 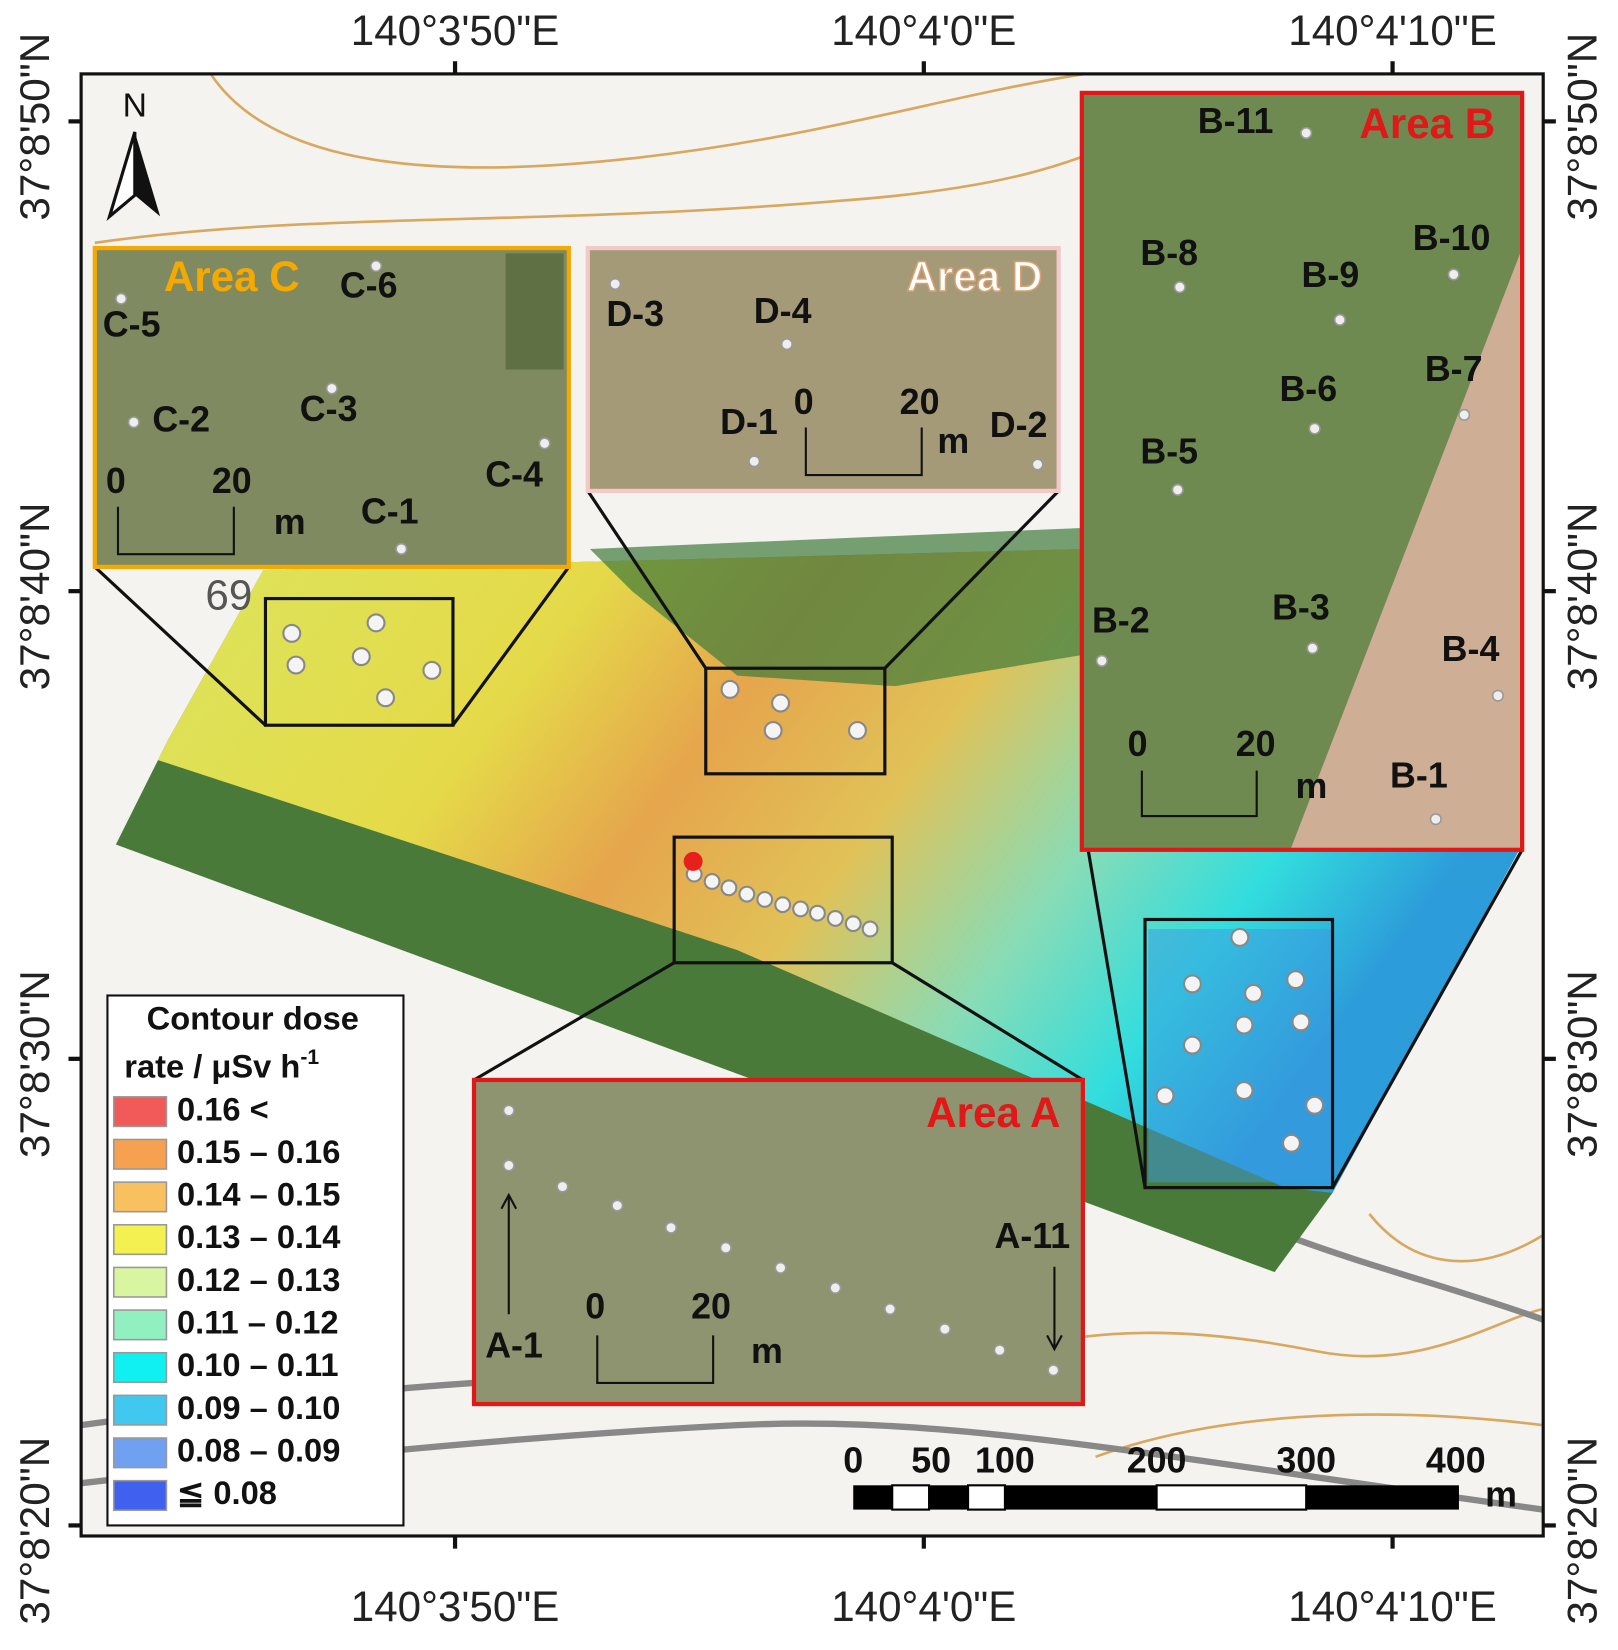 I want to click on inset-area-c: Area C C-5 C-6 C-2 C-3 C-4 C-1 0 20 m, so click(x=331, y=407).